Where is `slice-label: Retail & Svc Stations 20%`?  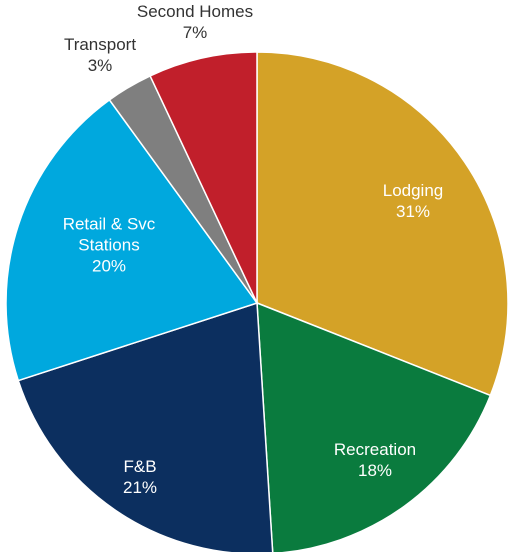
slice-label: Retail & Svc Stations 20% is located at coordinates (109, 245).